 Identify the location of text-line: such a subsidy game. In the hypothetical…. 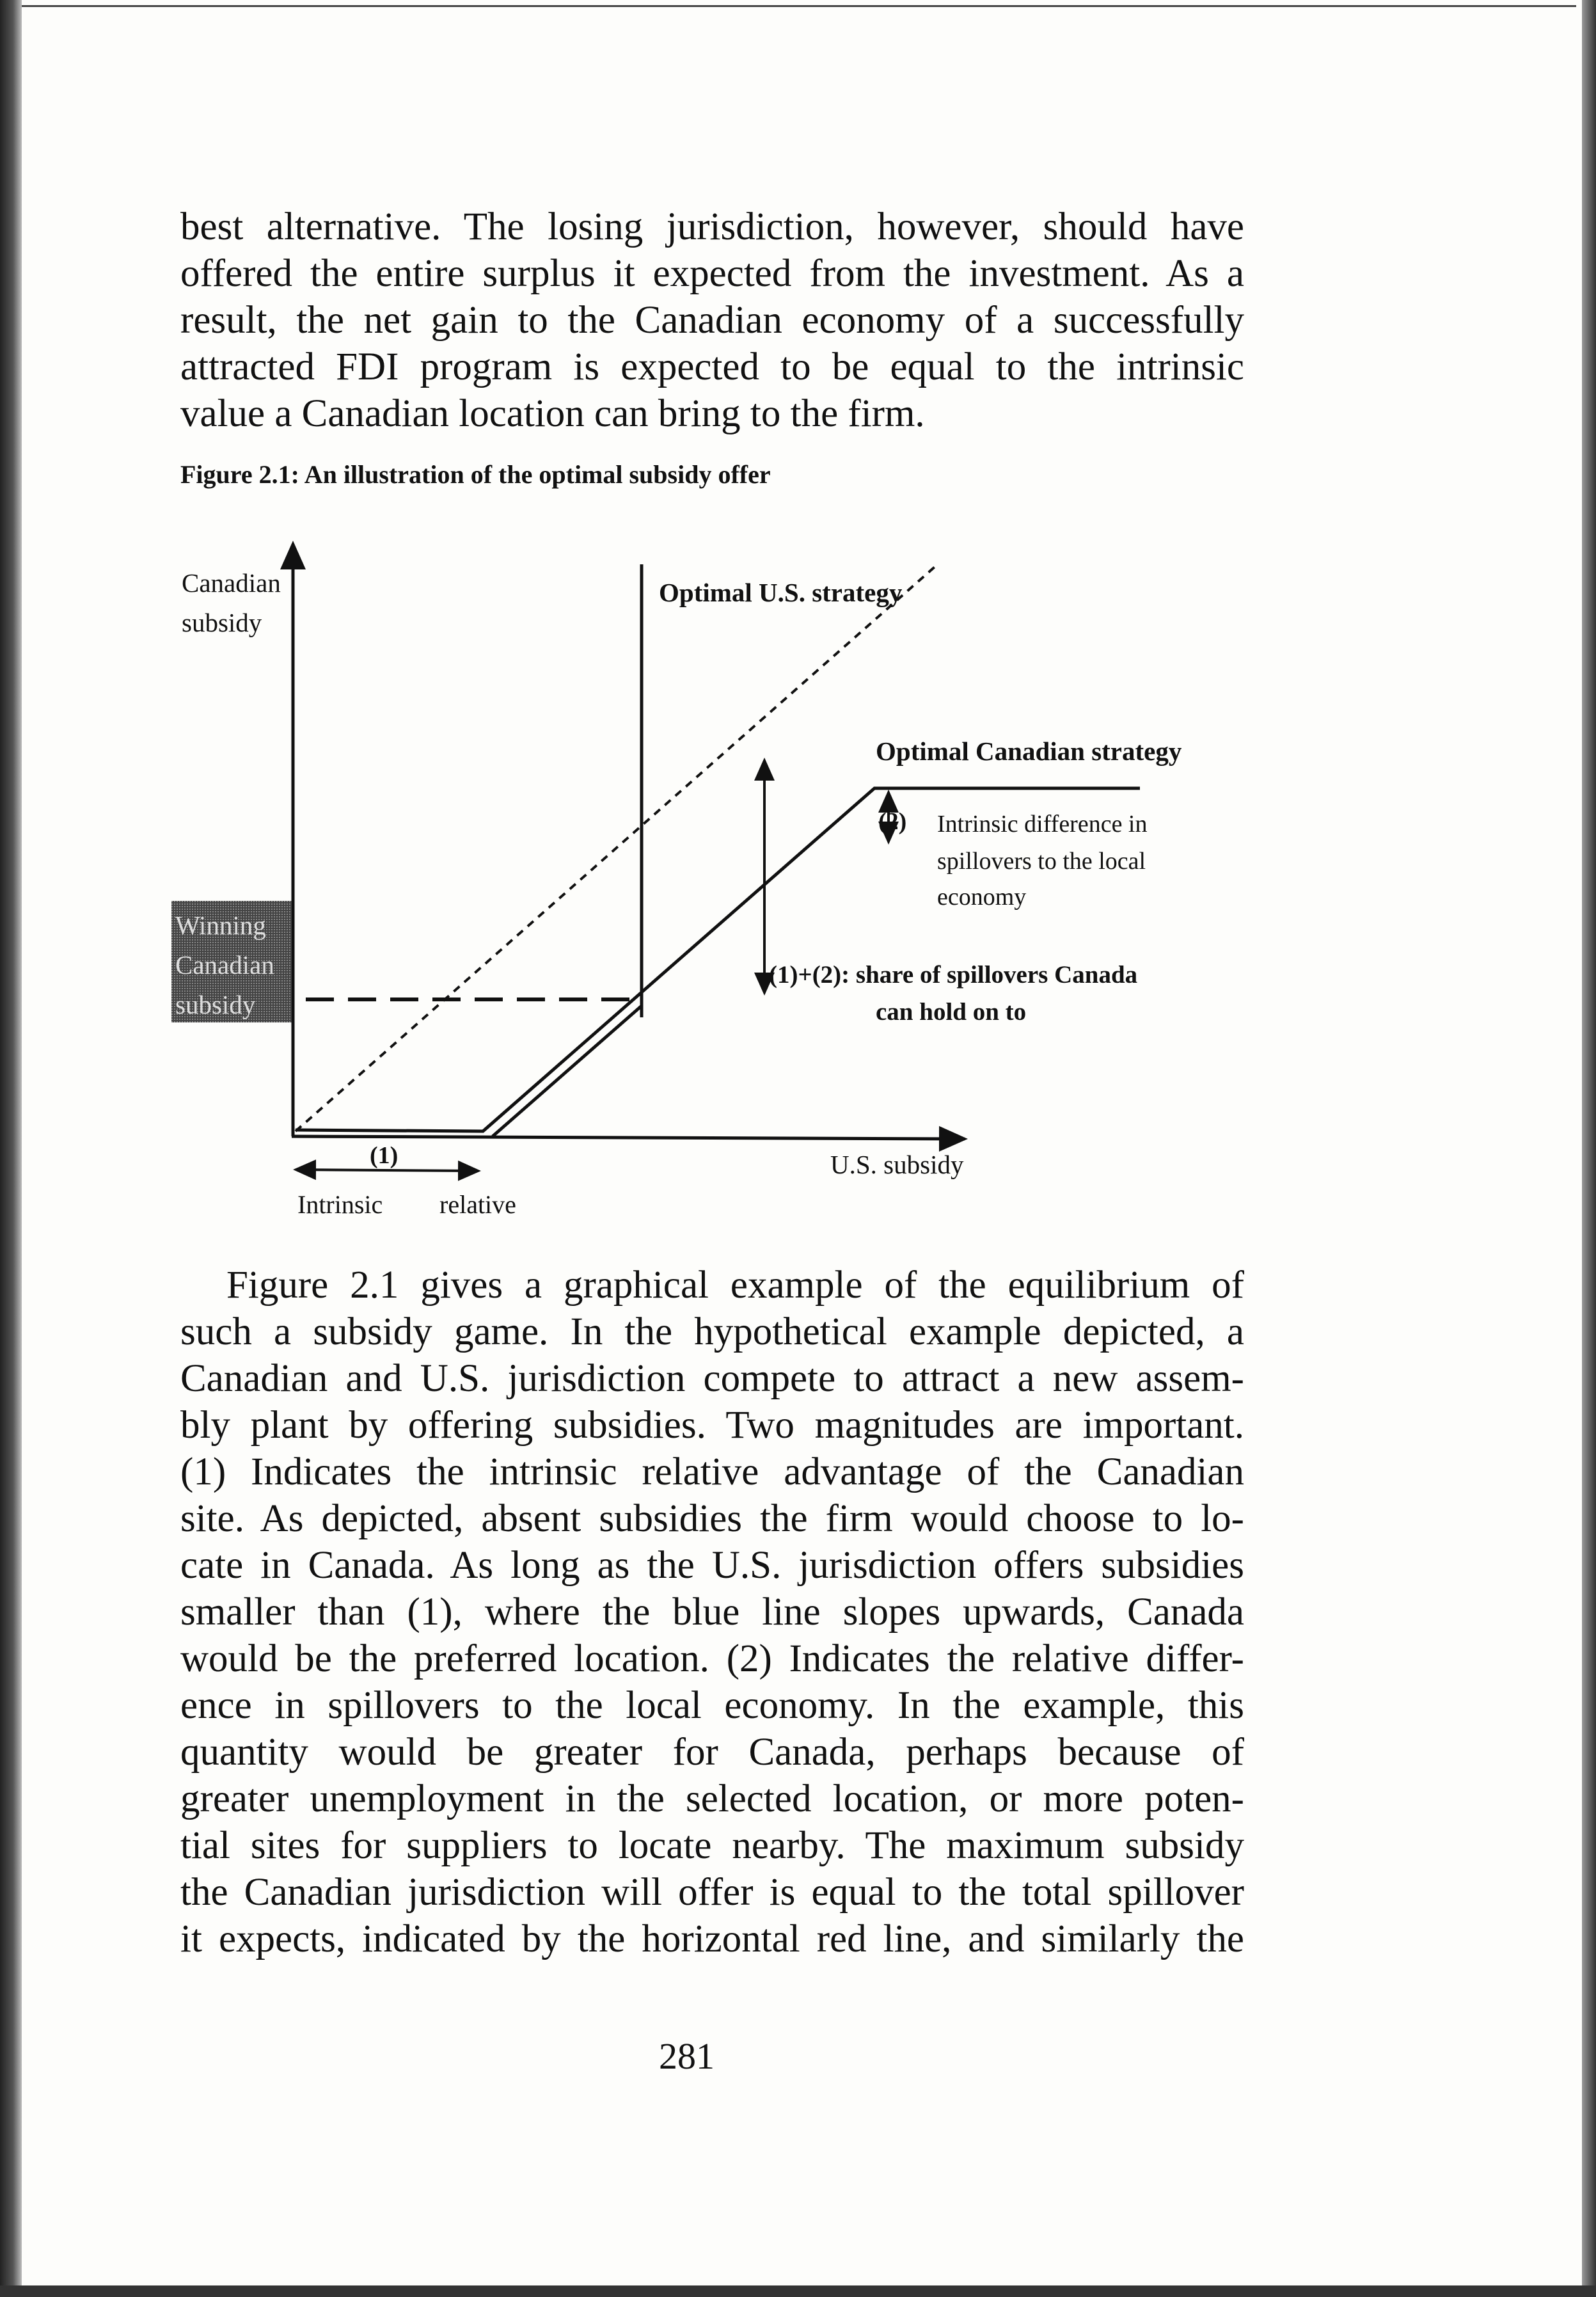
(712, 1332).